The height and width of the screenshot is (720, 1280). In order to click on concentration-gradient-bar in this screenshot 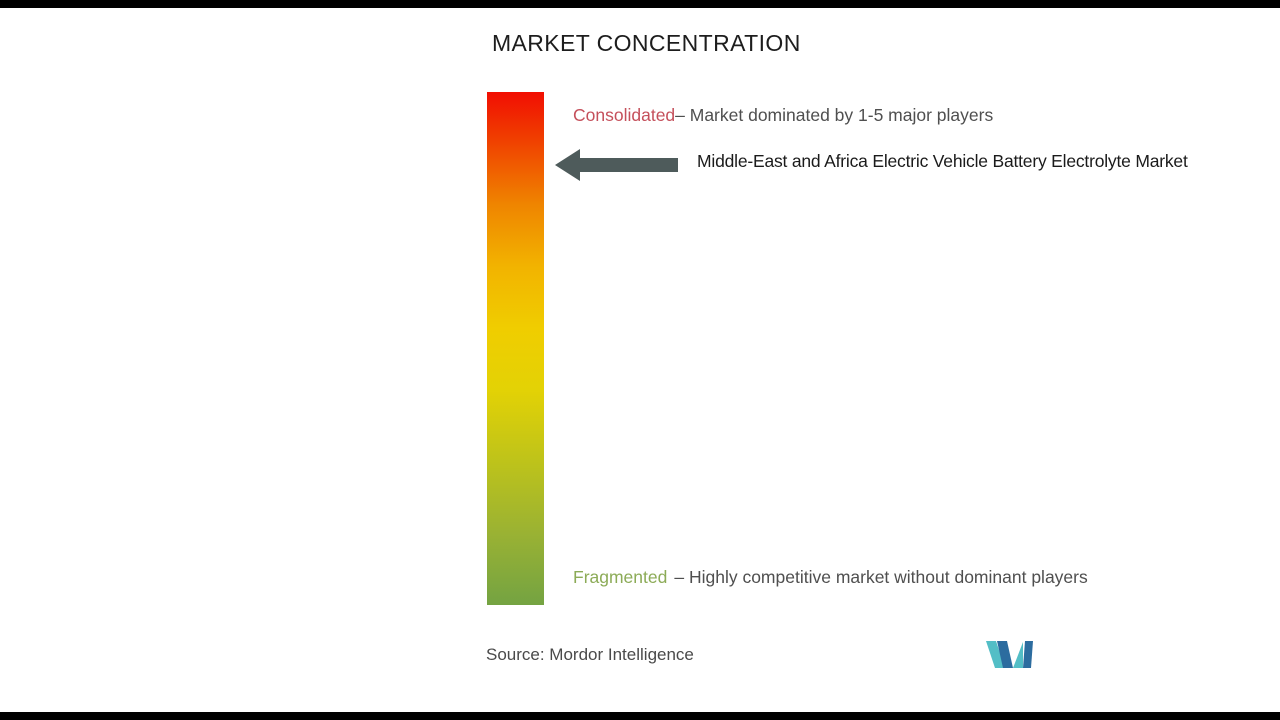, I will do `click(515, 348)`.